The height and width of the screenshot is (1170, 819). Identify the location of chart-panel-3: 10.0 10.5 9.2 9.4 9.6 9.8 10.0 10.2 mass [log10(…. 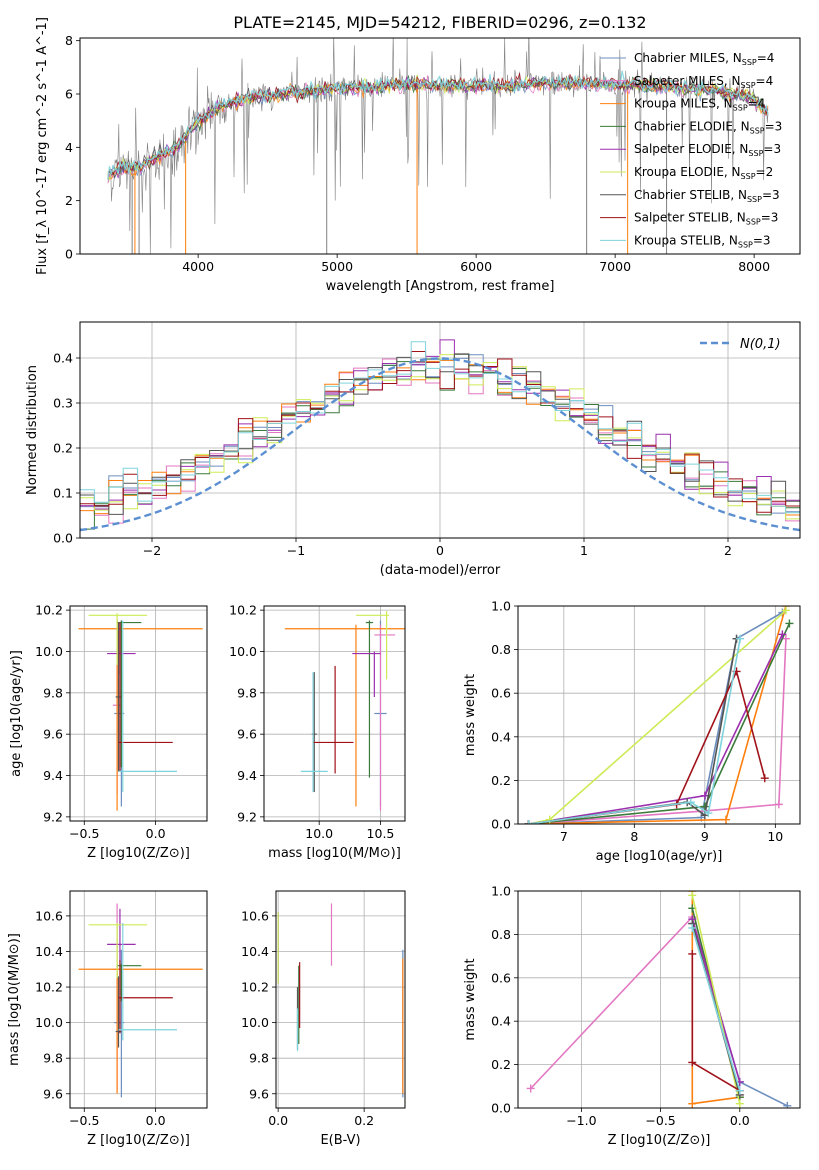
(317, 732).